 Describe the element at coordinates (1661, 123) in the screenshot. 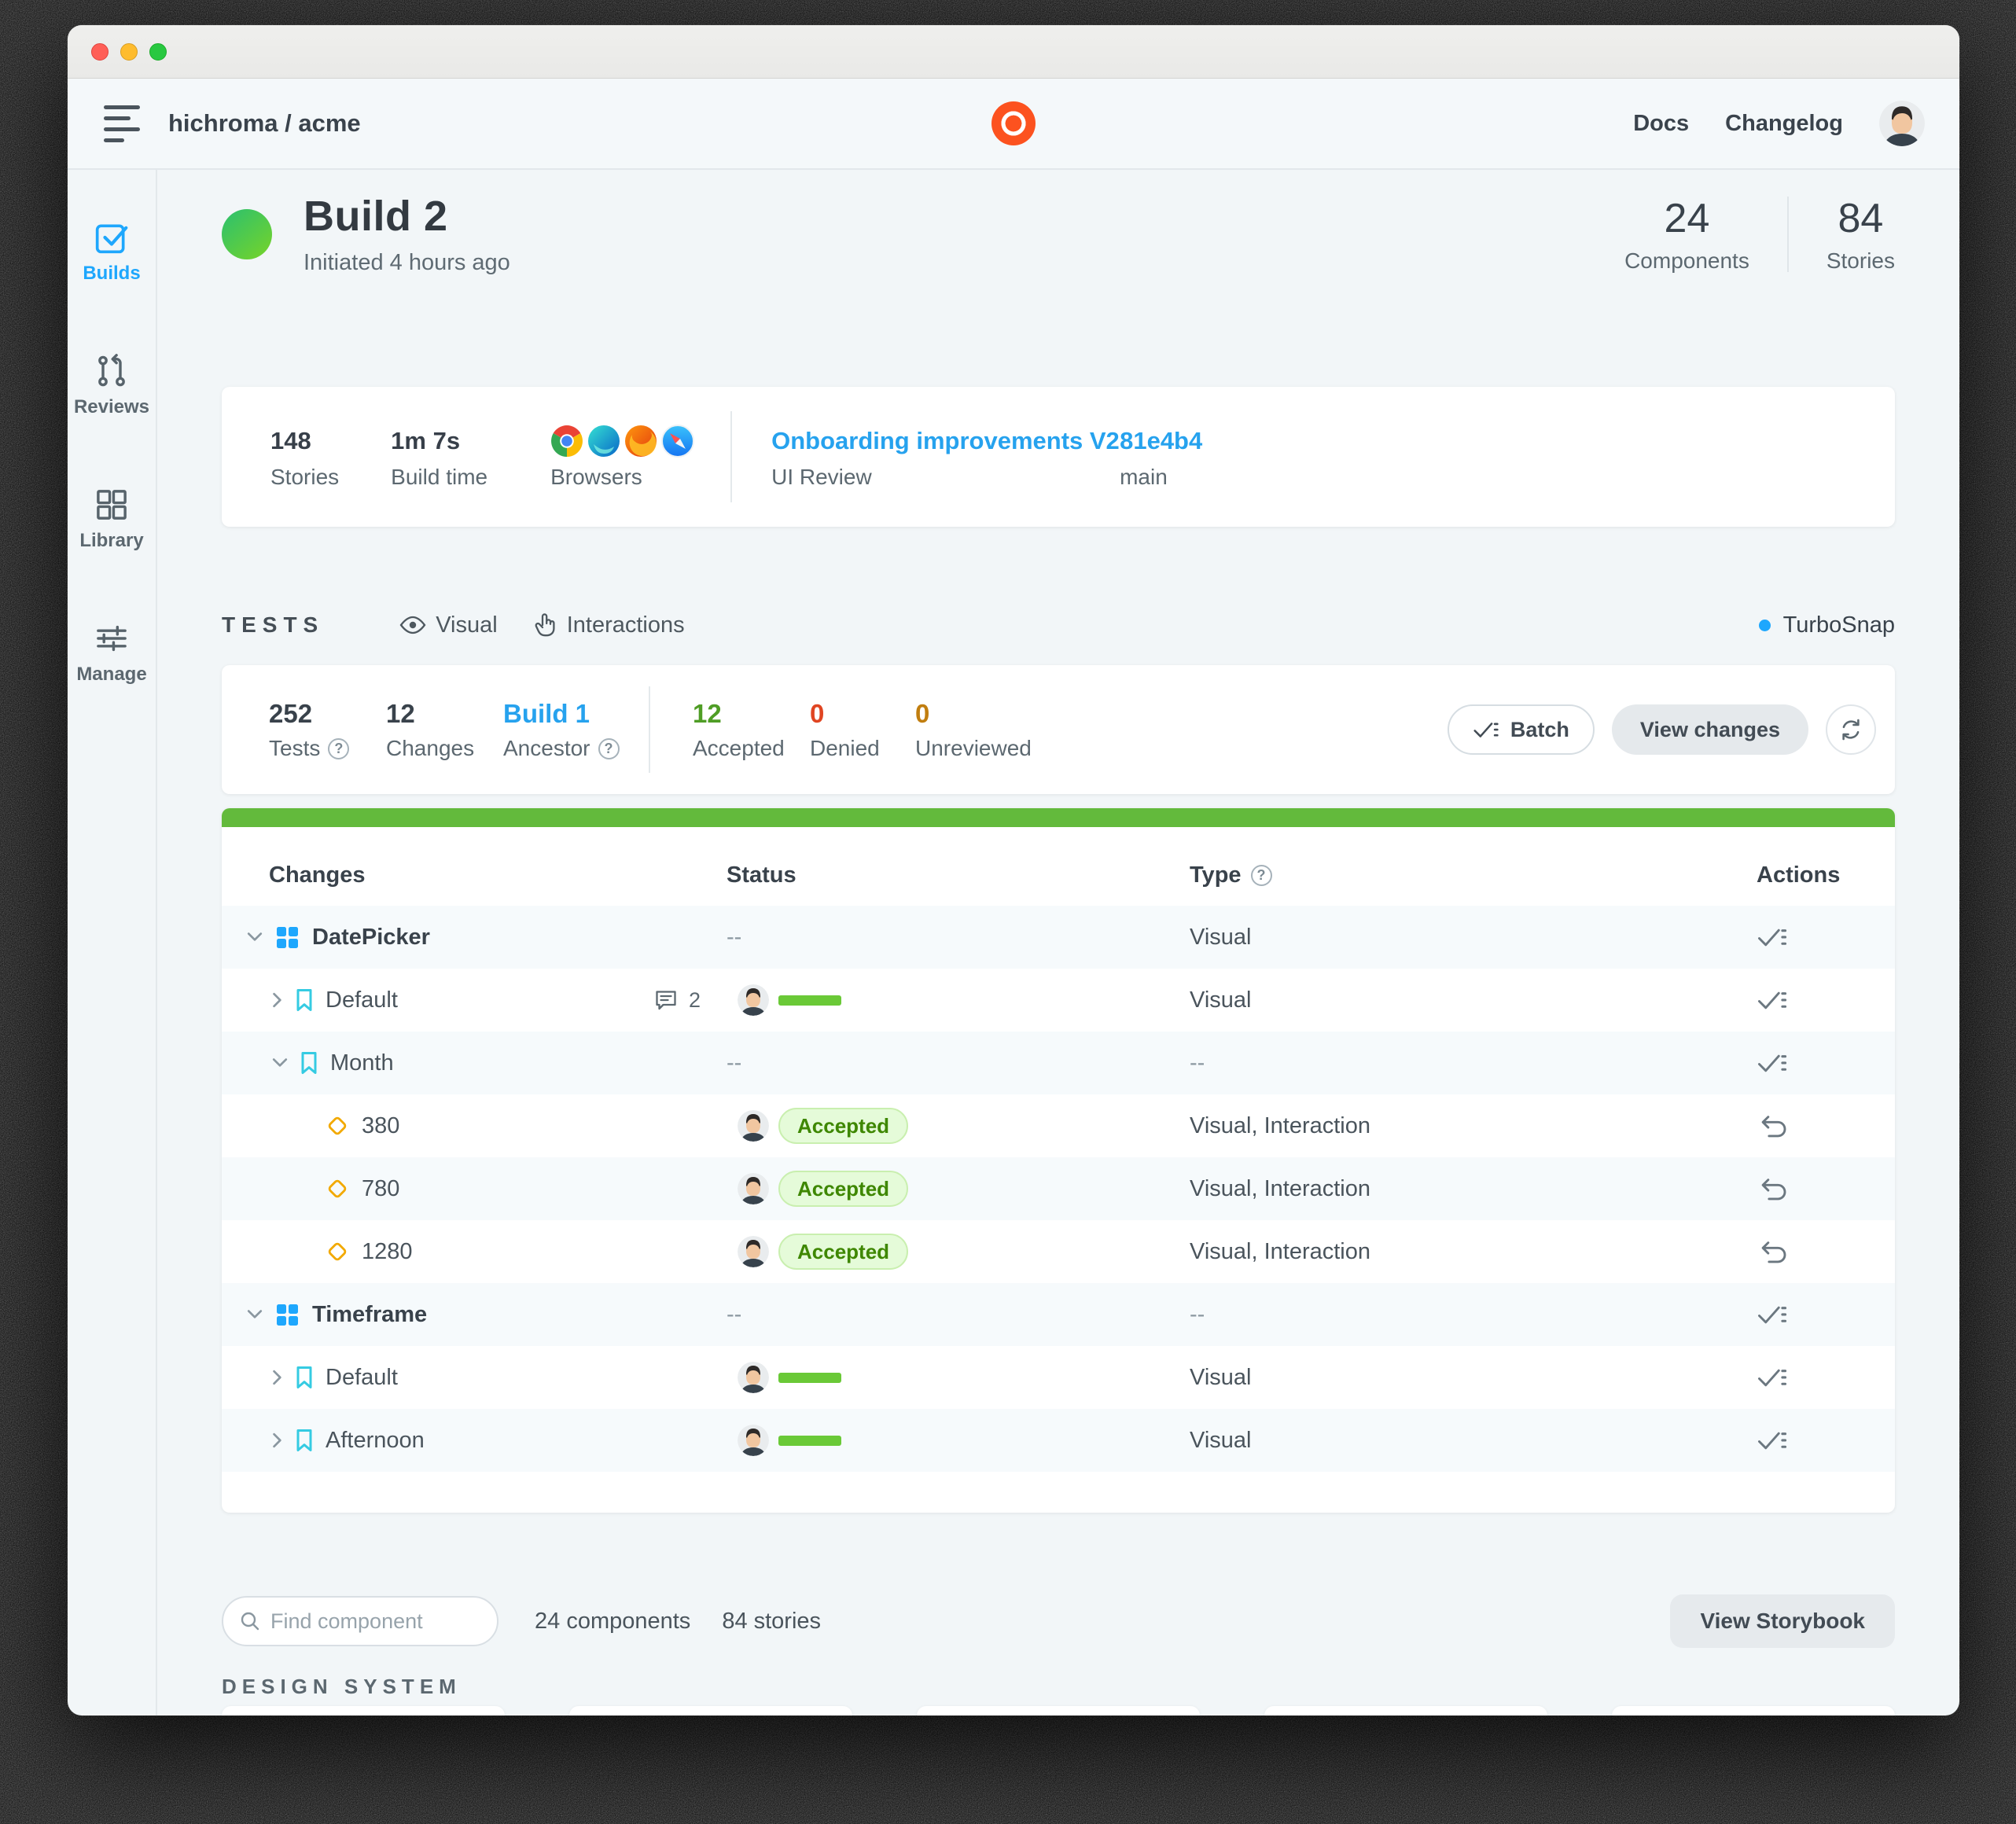

I see `nav-docs: Docs` at that location.